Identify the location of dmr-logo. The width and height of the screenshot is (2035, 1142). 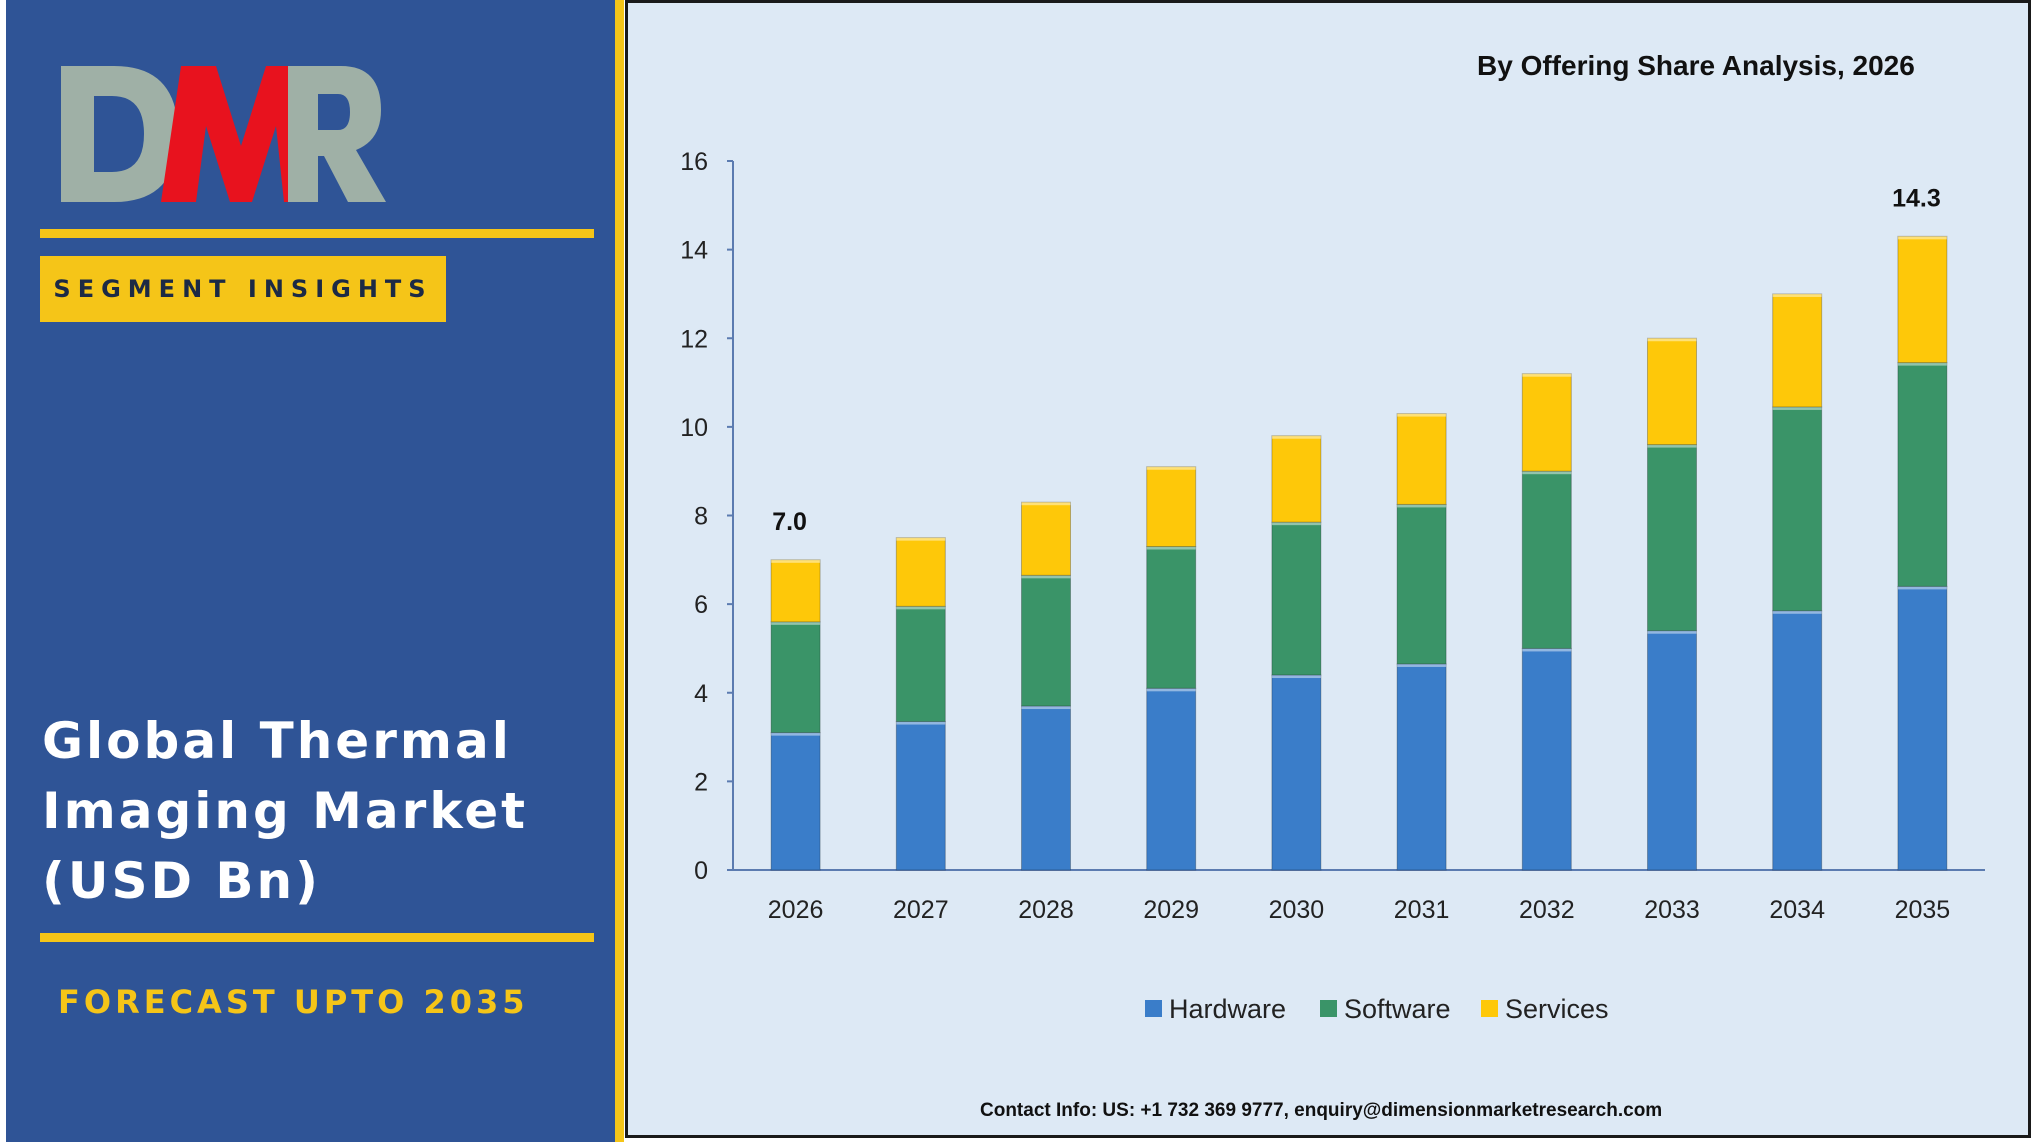
(223, 134).